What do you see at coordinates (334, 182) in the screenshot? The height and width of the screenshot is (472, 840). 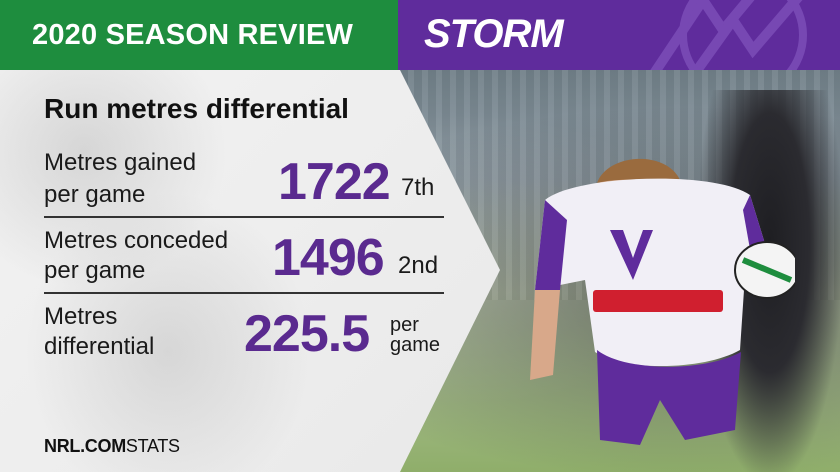 I see `stat-value: 1722` at bounding box center [334, 182].